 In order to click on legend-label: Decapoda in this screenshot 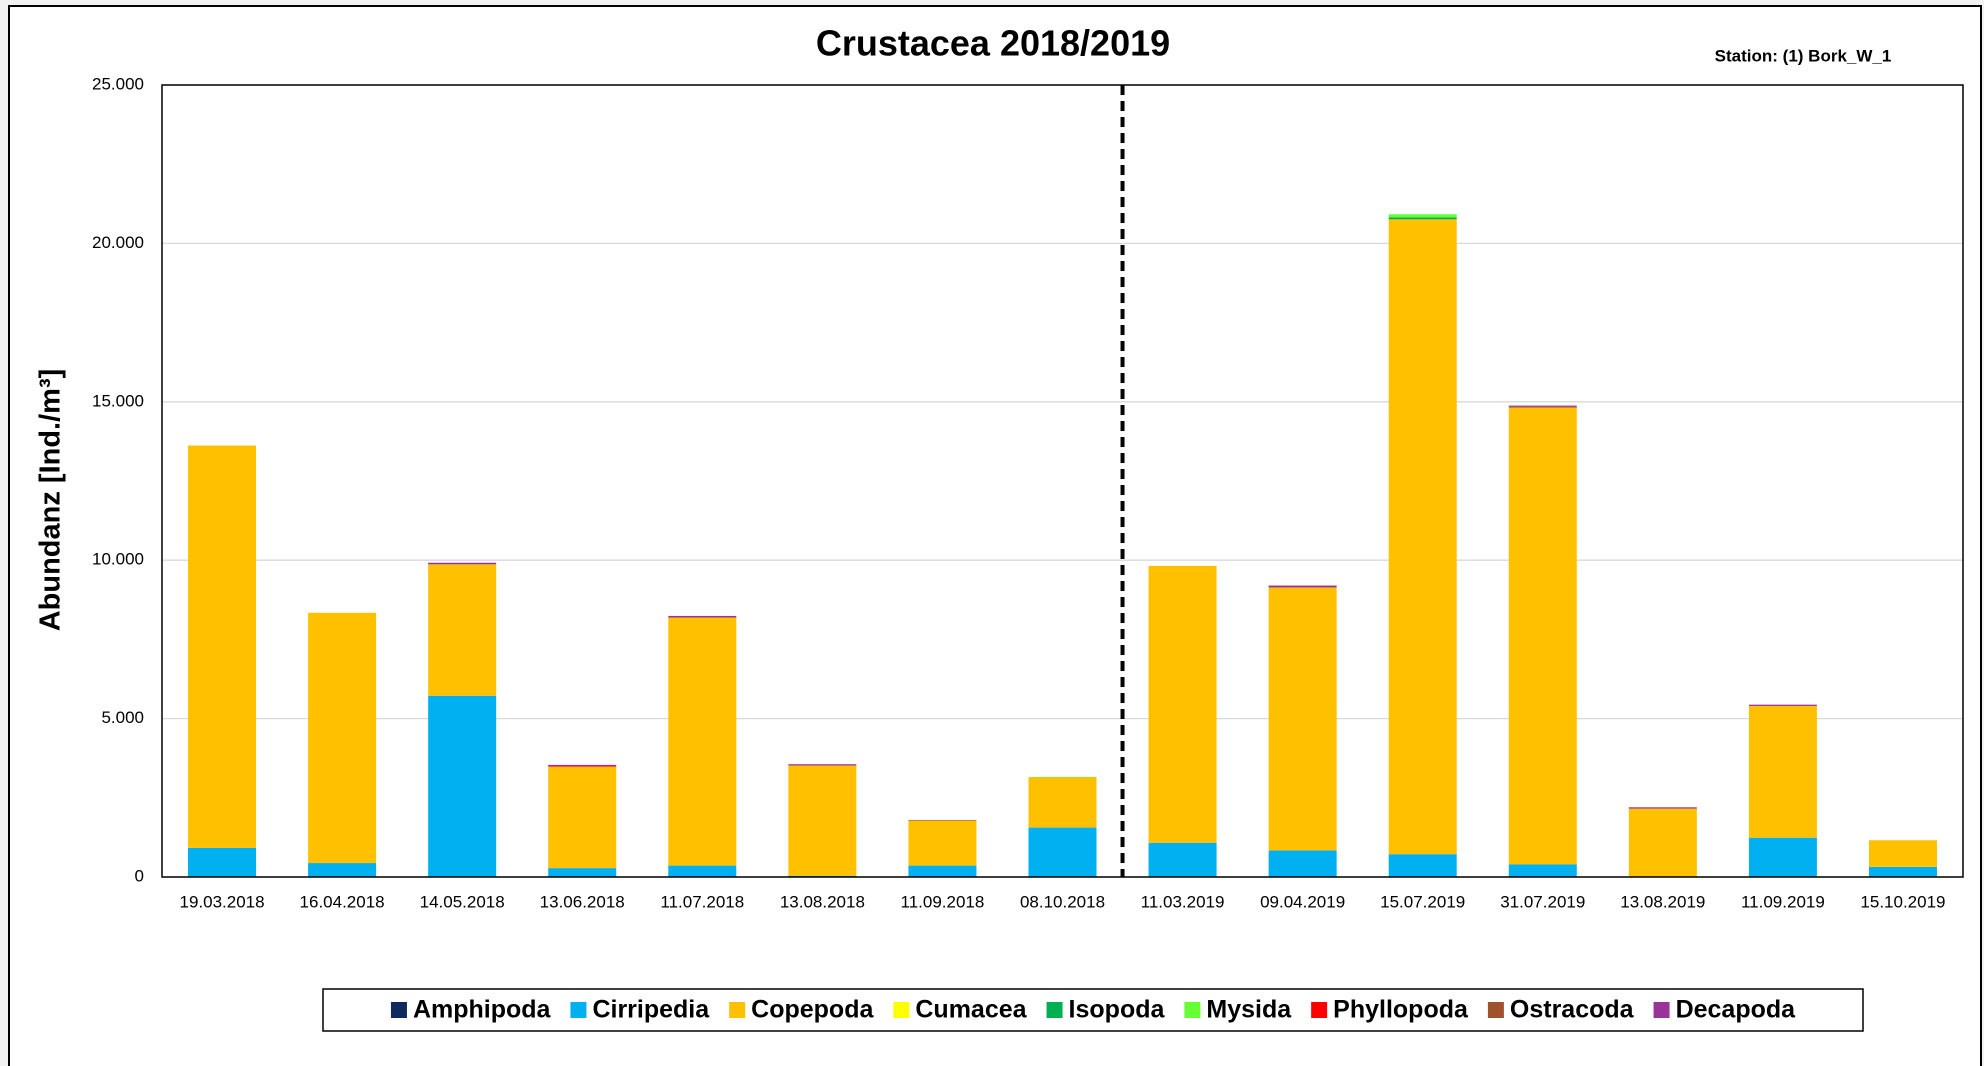, I will do `click(1736, 1010)`.